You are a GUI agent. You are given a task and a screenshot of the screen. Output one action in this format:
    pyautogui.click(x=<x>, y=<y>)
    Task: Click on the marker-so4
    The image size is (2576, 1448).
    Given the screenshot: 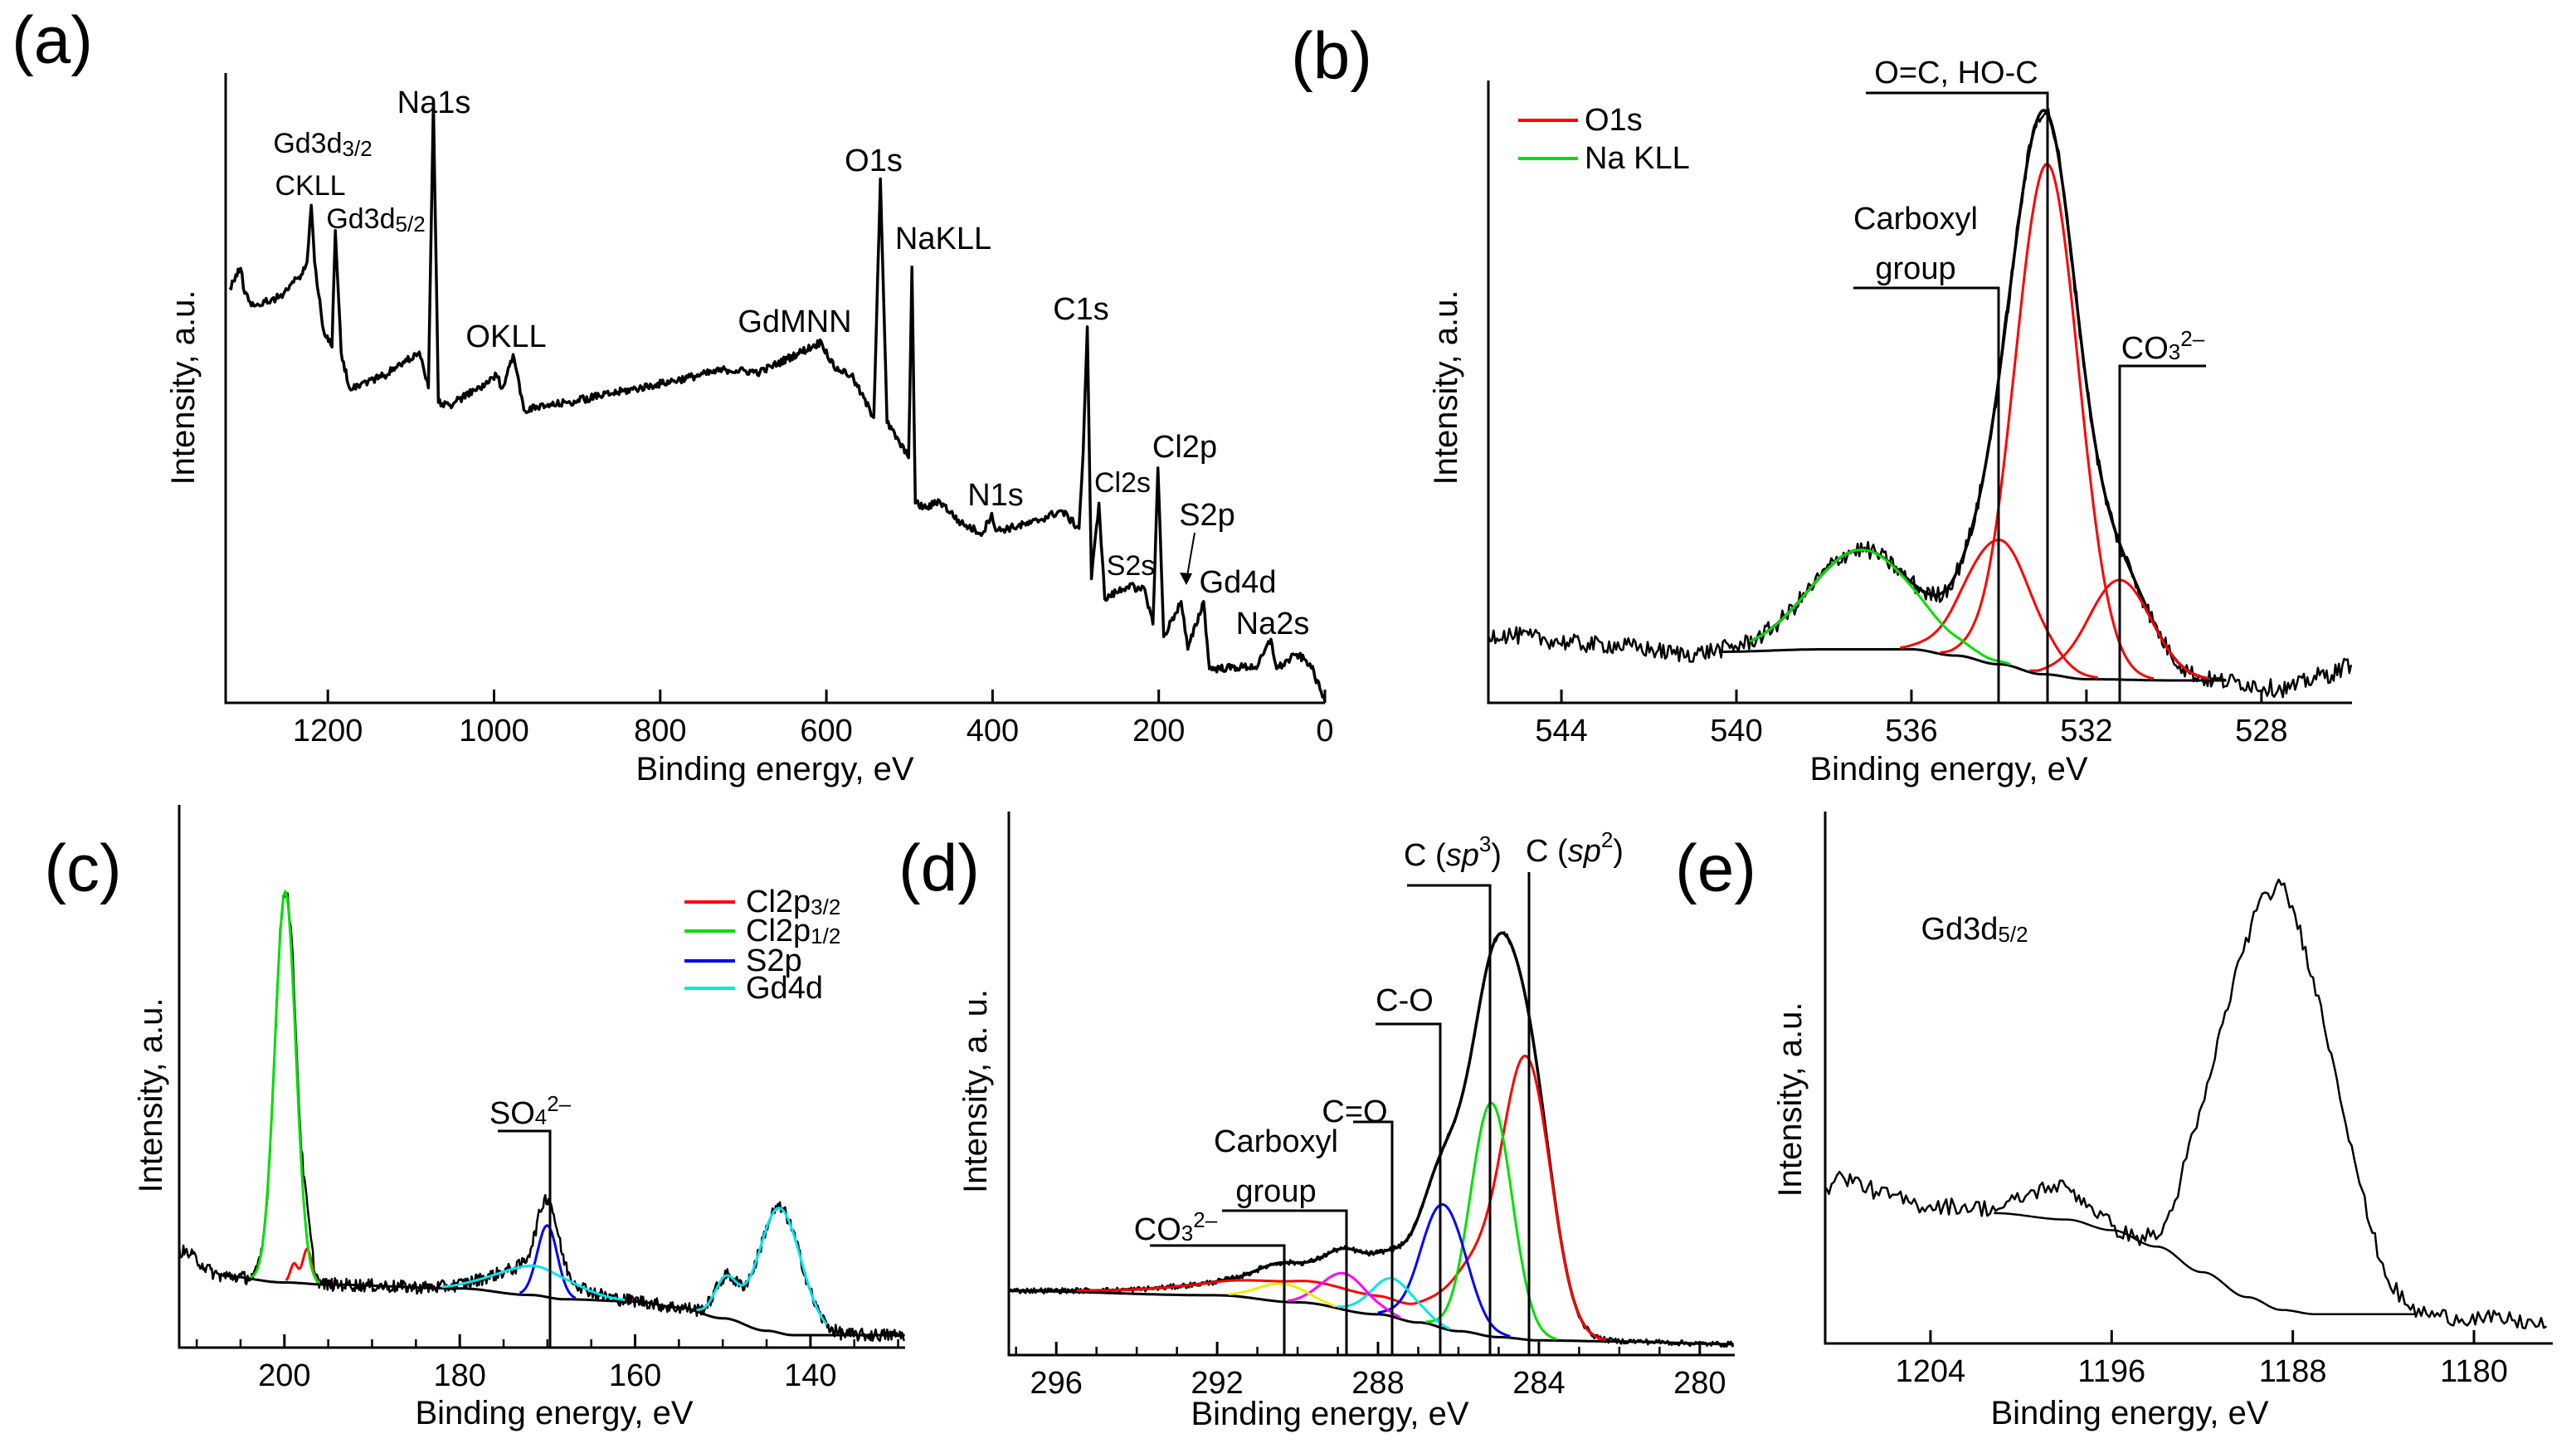 What is the action you would take?
    pyautogui.click(x=525, y=1238)
    